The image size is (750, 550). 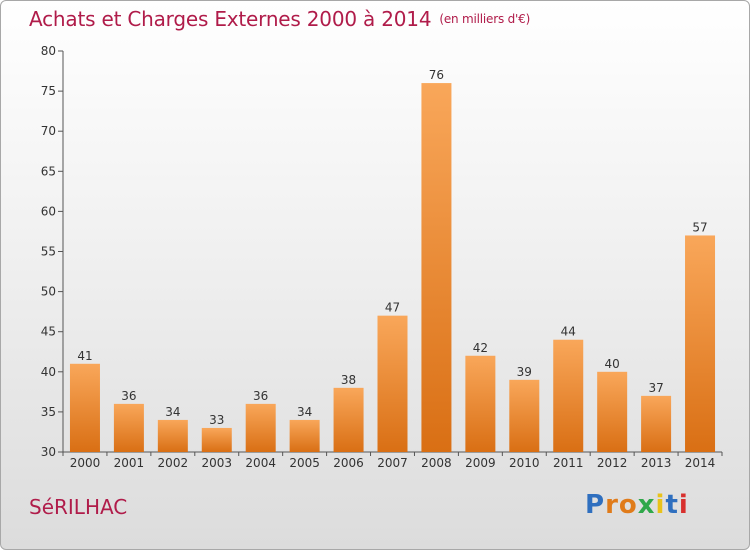 I want to click on y-tick-label: 30, so click(x=48, y=452).